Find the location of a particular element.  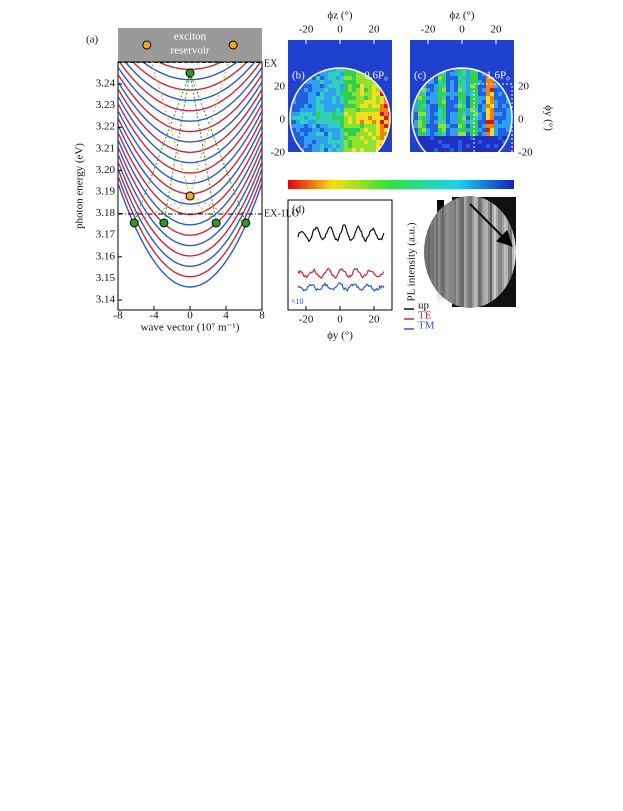

y-tick-label: 3.17 is located at coordinates (106, 235).